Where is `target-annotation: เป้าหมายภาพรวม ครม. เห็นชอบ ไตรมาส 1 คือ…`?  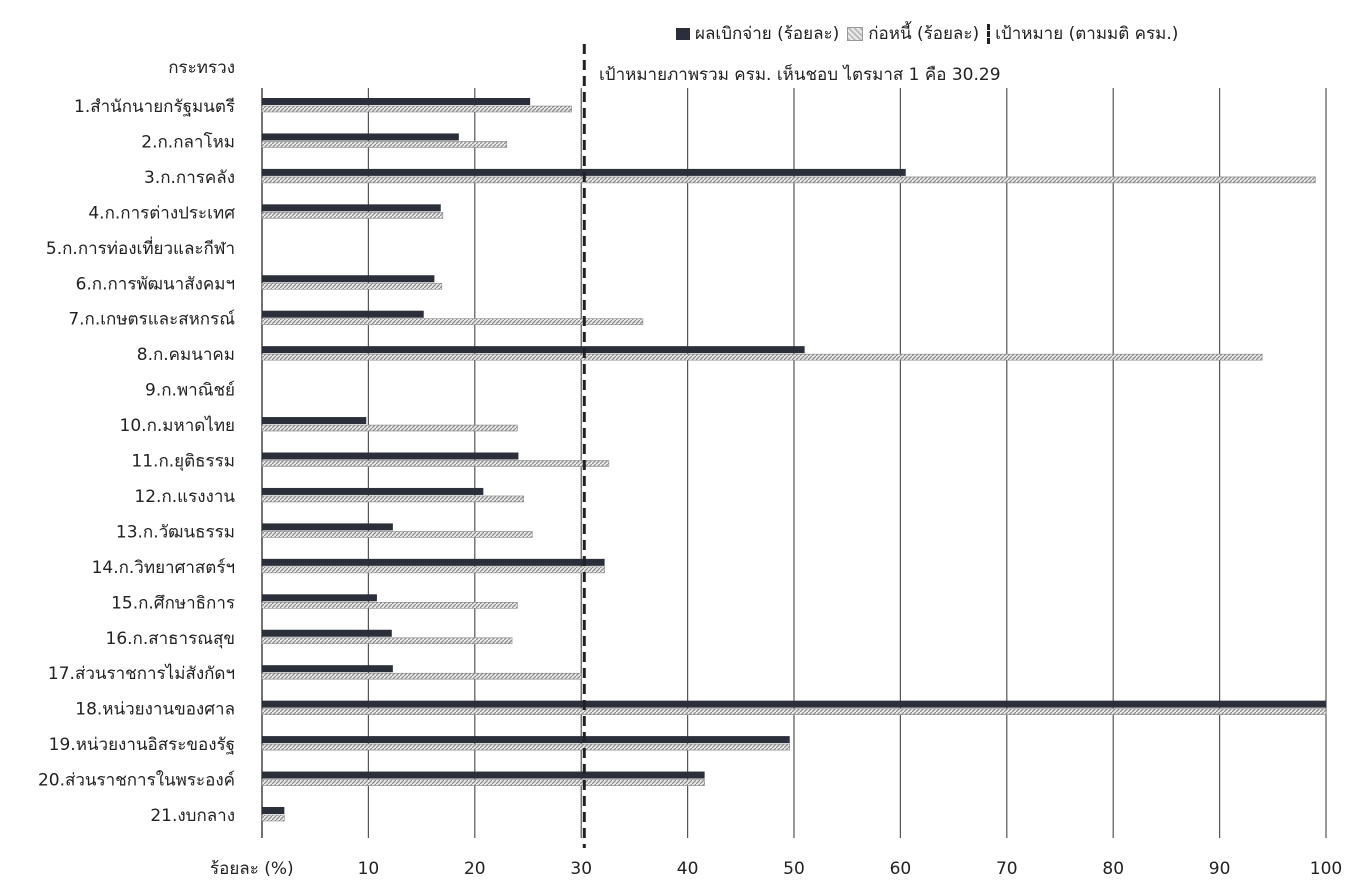
target-annotation: เป้าหมายภาพรวม ครม. เห็นชอบ ไตรมาส 1 คือ… is located at coordinates (800, 74).